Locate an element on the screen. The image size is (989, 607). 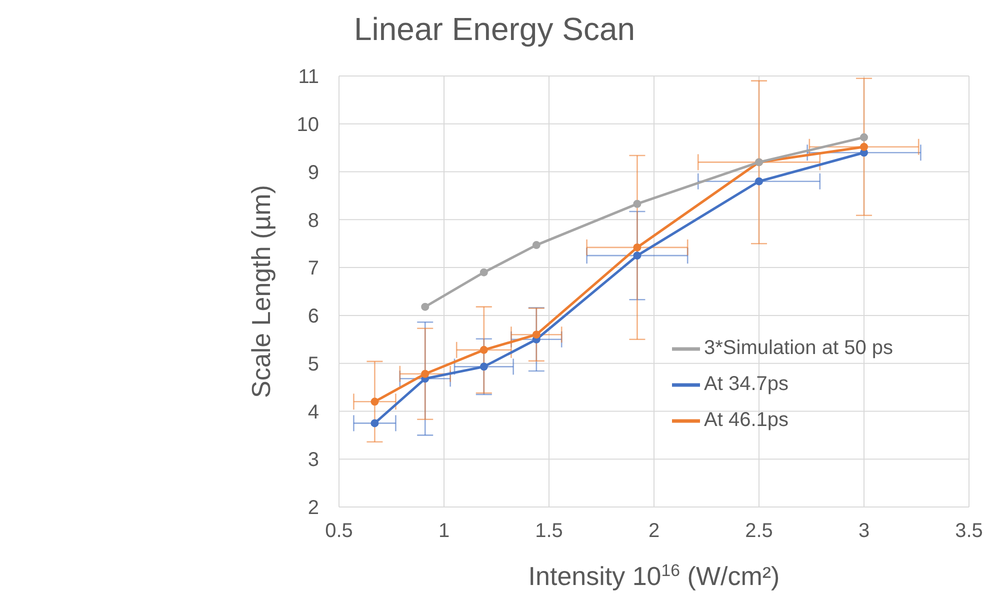
y-tick-label: 3 is located at coordinates (314, 460).